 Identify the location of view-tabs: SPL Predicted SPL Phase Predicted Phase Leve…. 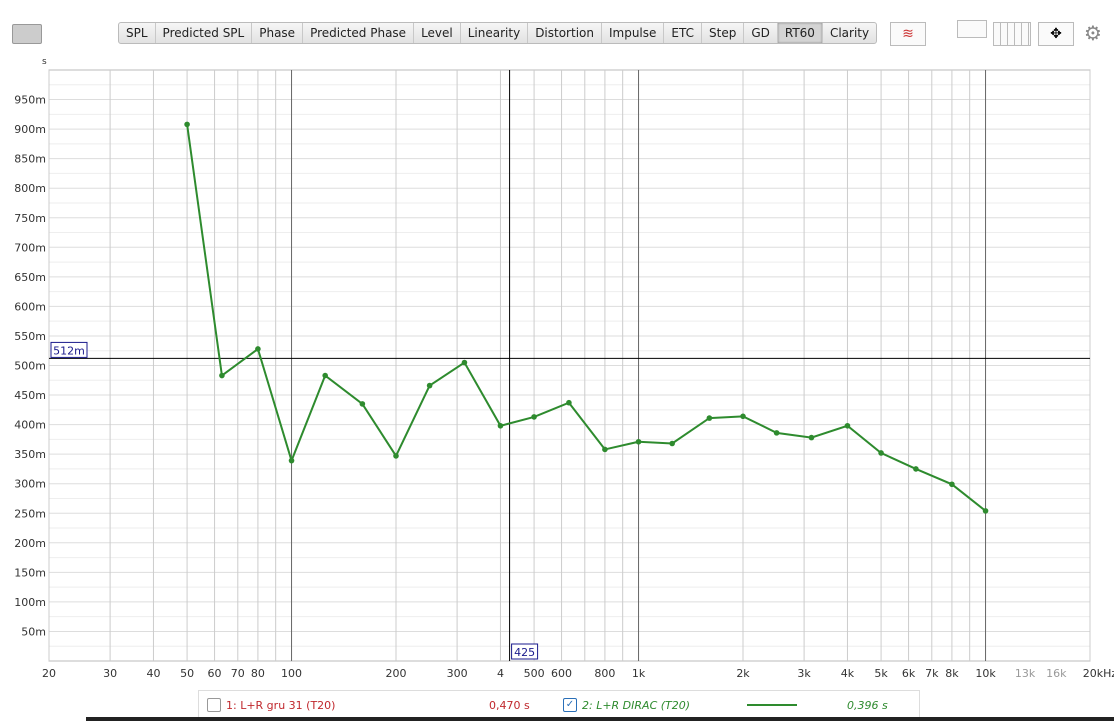
(498, 33).